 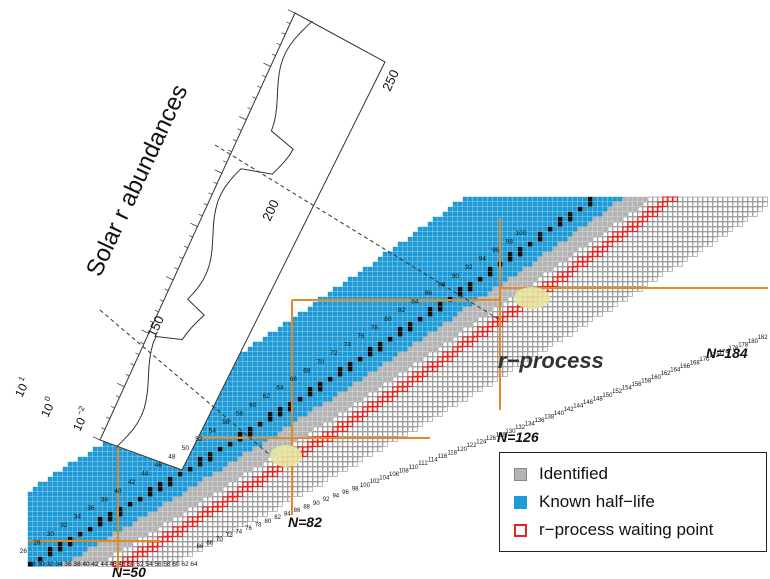 What do you see at coordinates (140, 564) in the screenshot?
I see `n-label: 52` at bounding box center [140, 564].